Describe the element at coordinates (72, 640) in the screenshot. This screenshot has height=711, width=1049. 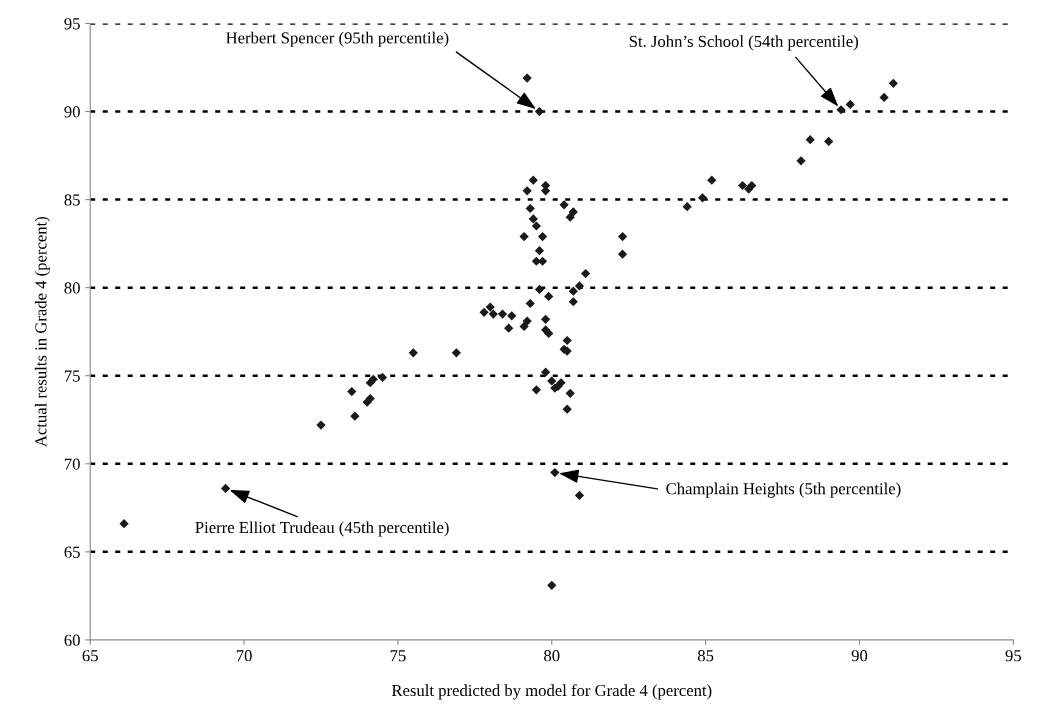
I see `y-tick-label: 60` at that location.